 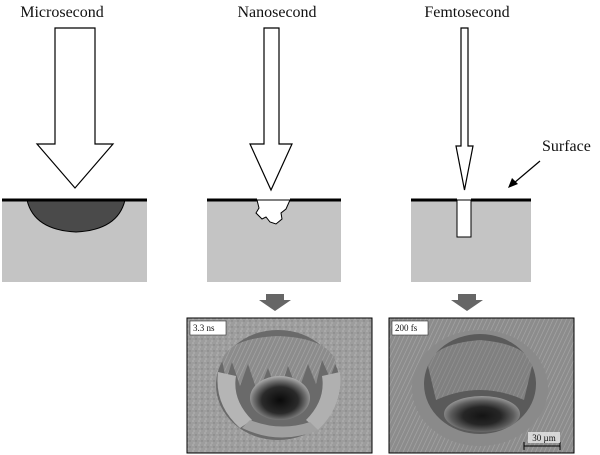 I want to click on micrograph-tag-nanosecond: 3.3 ns, so click(x=204, y=328).